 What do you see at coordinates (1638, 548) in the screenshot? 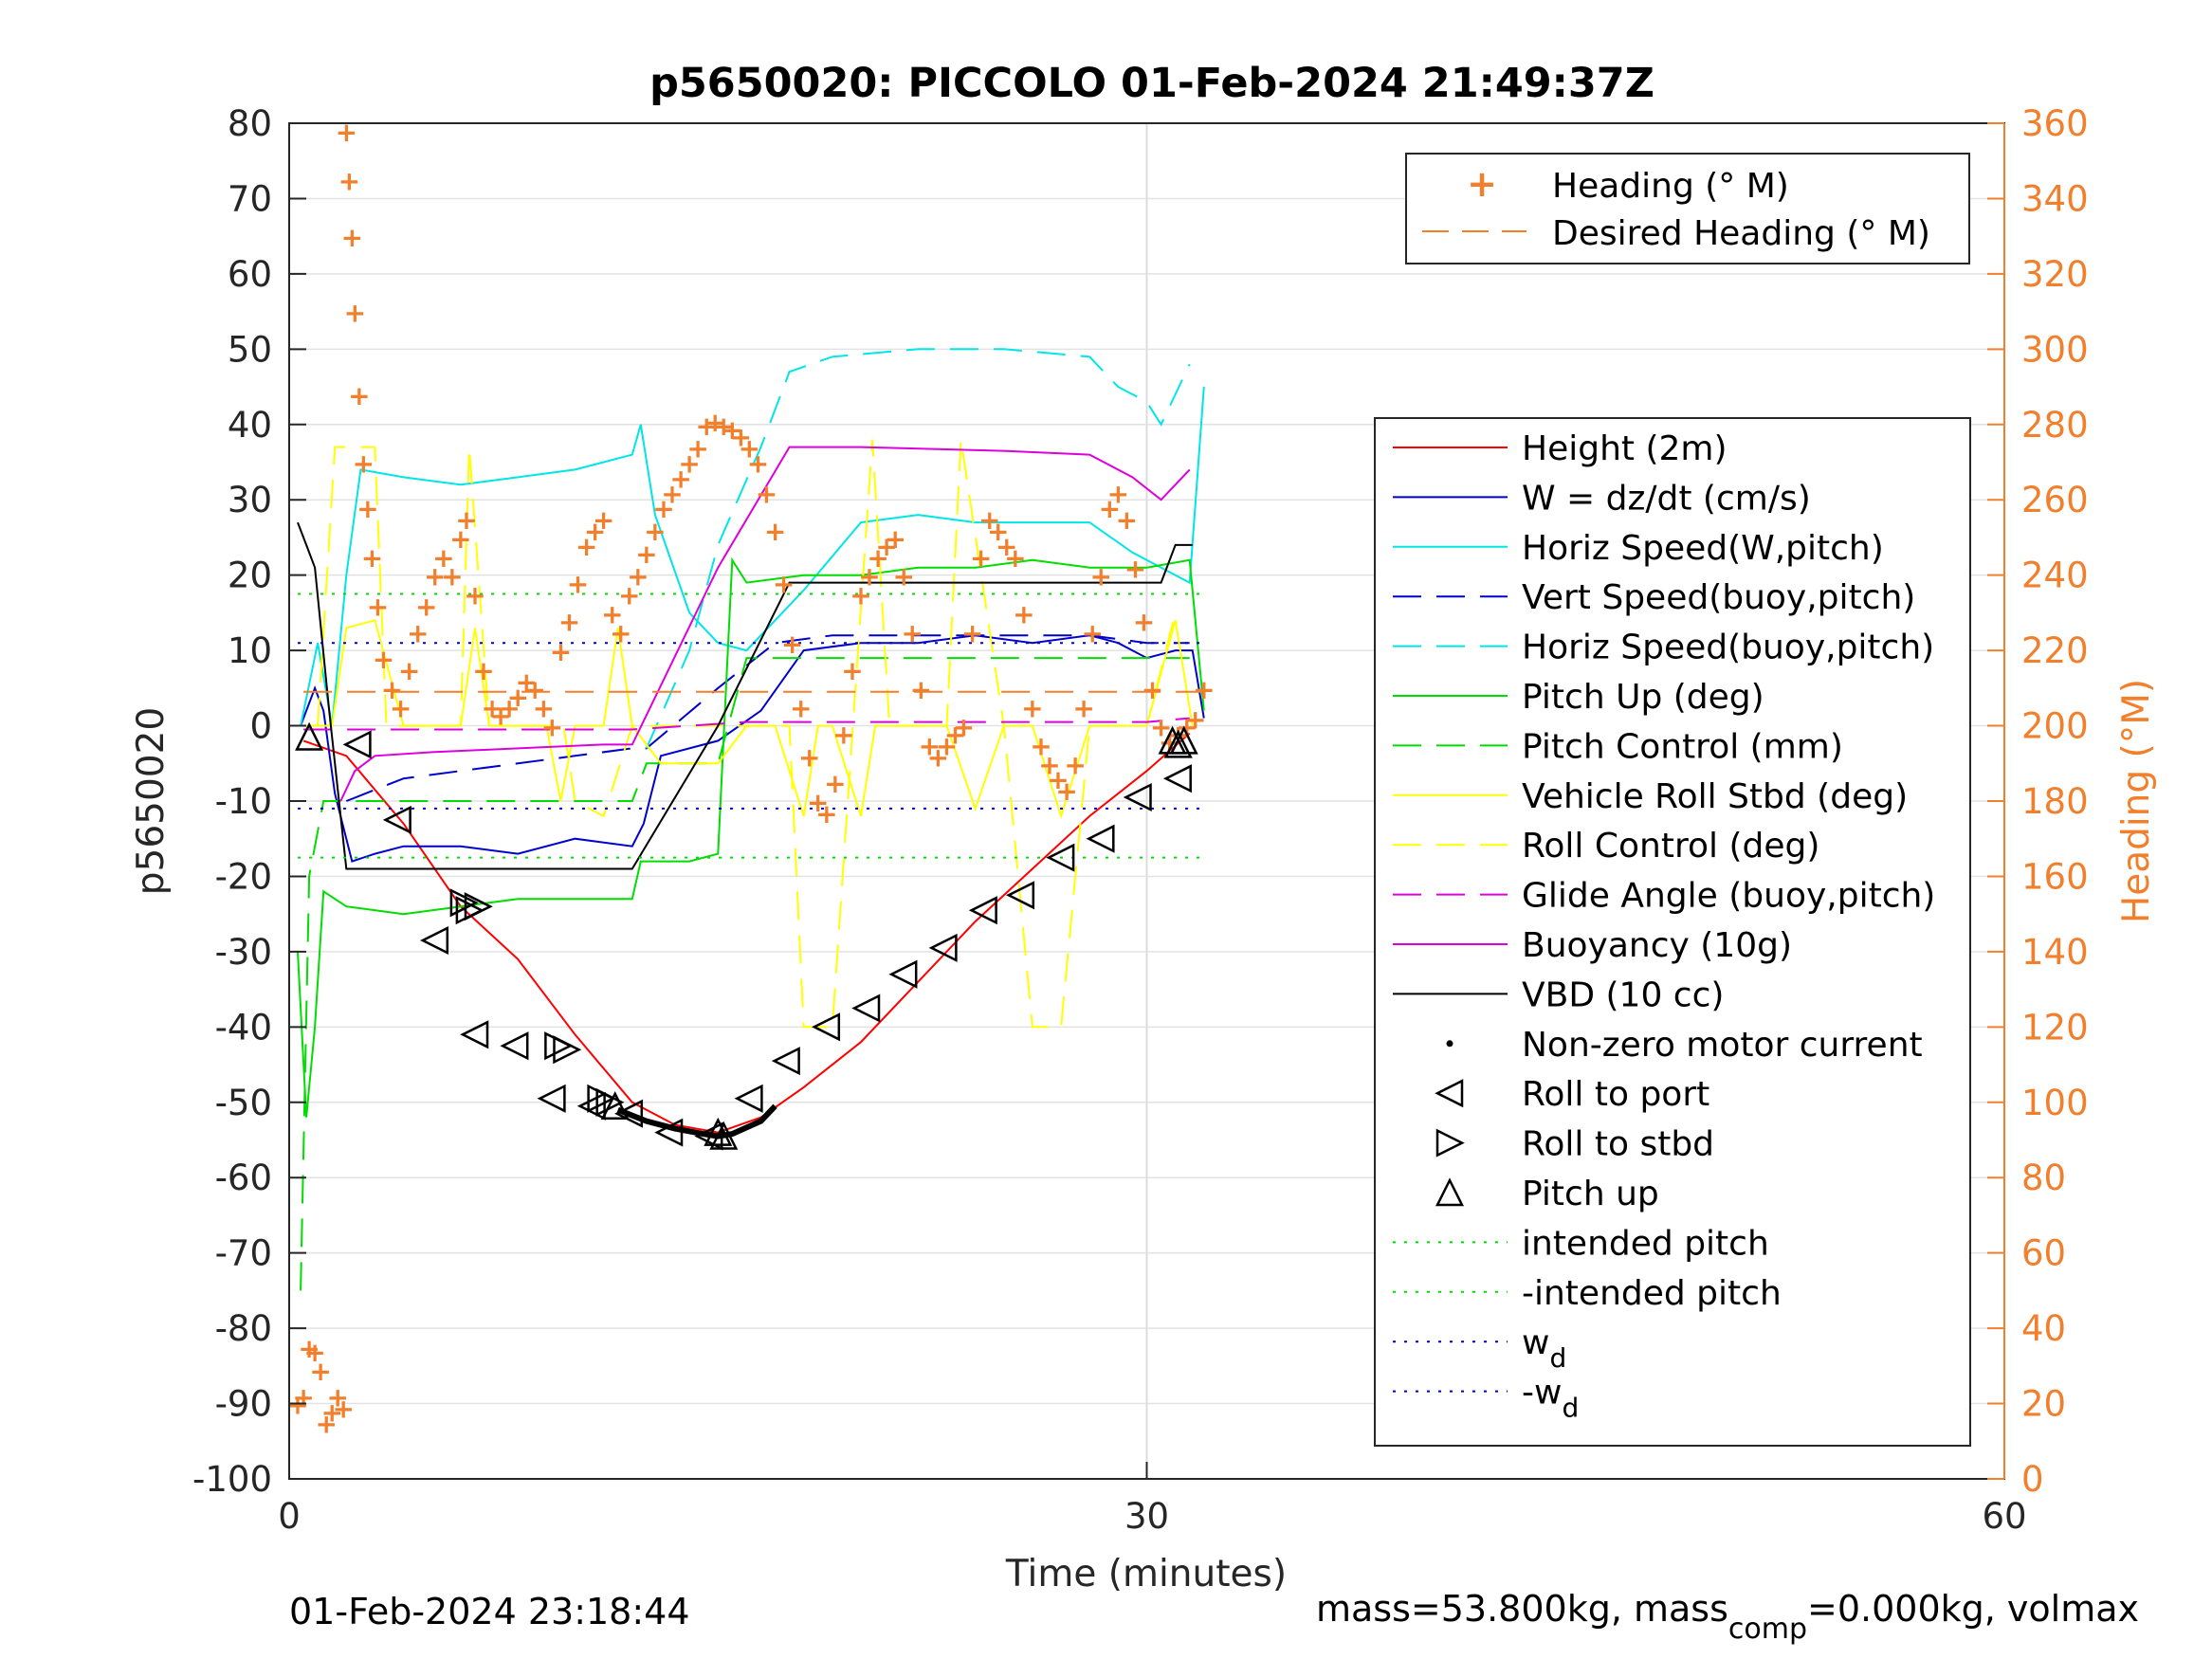
I see `legend-row: Horiz Speed(W,pitch)` at bounding box center [1638, 548].